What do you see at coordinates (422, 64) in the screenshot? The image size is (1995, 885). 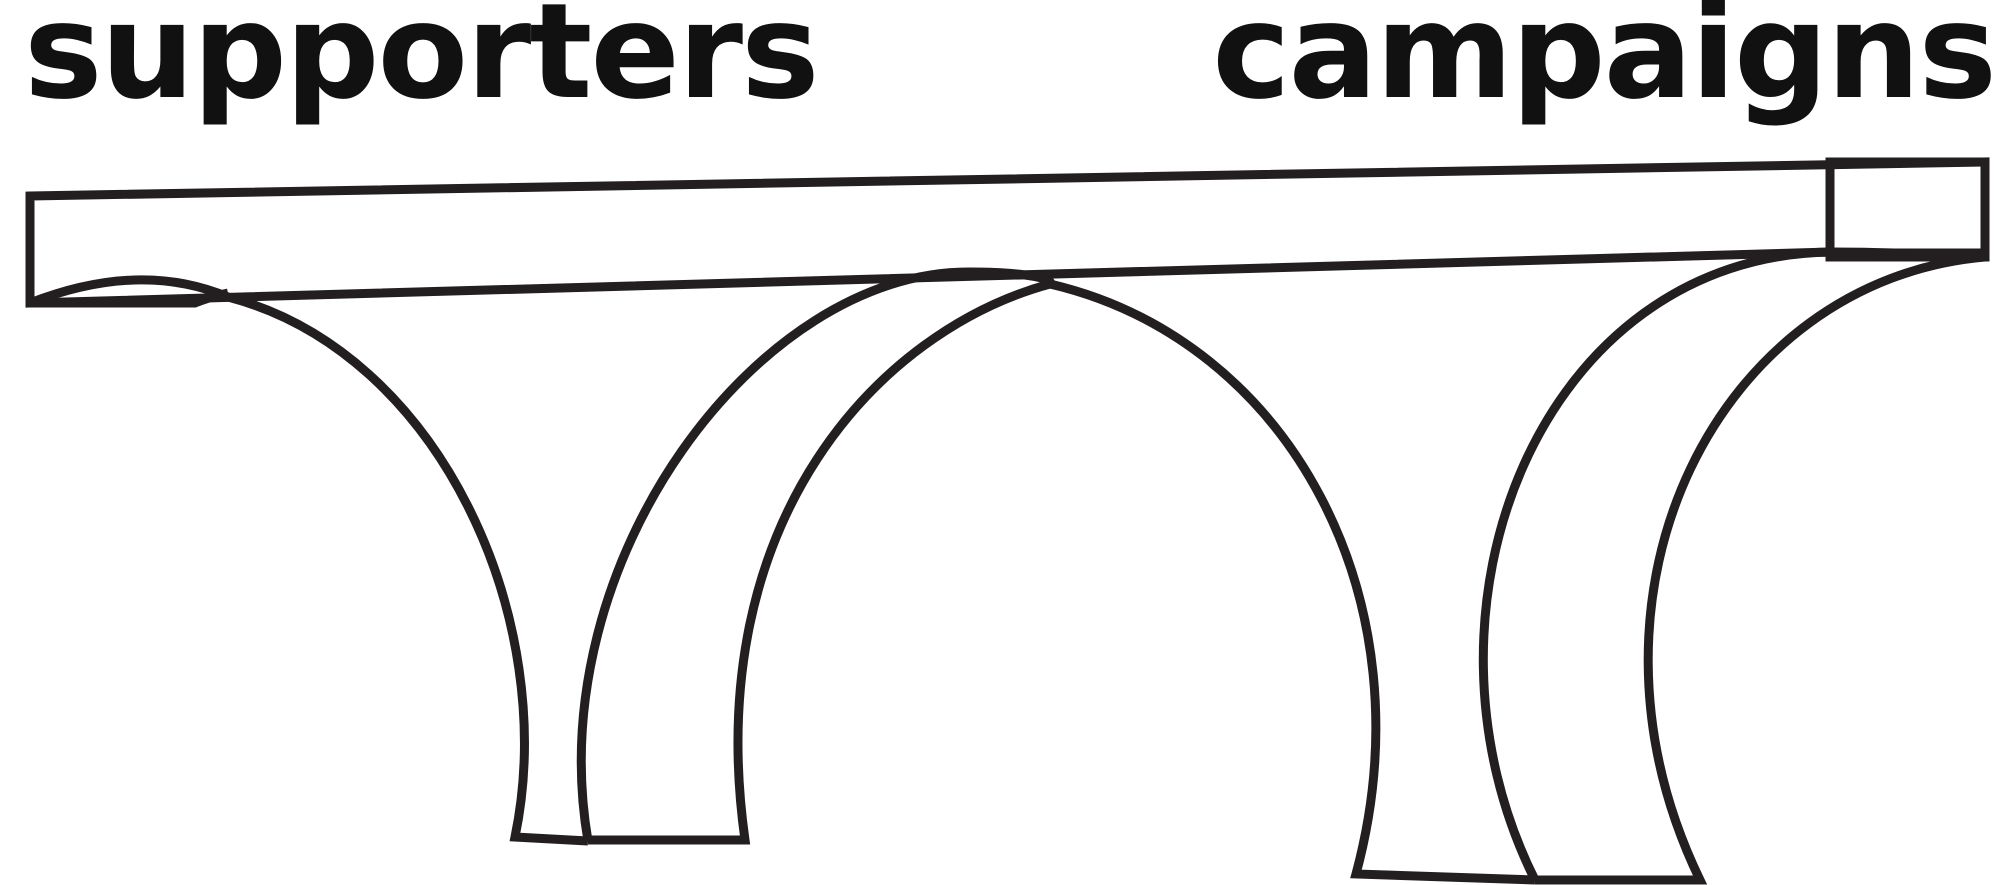 I see `label-supporters: supporters` at bounding box center [422, 64].